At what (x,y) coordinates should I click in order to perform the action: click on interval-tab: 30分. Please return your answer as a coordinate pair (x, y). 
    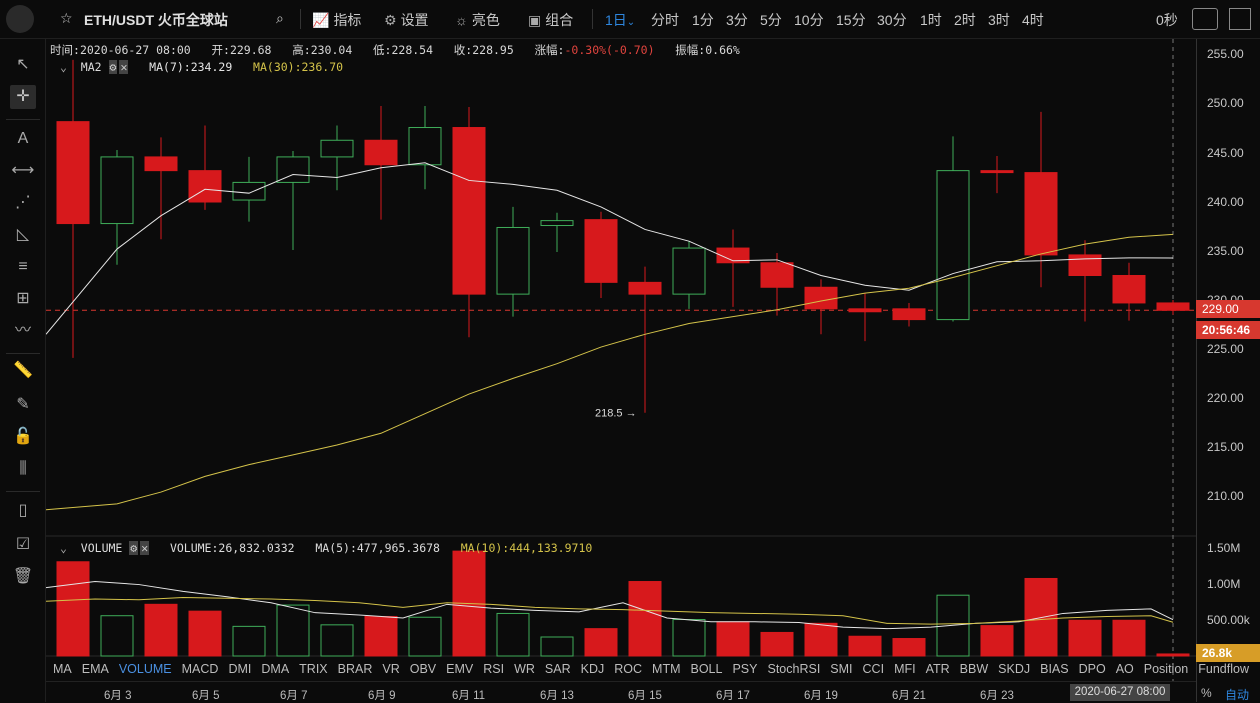
    Looking at the image, I should click on (892, 20).